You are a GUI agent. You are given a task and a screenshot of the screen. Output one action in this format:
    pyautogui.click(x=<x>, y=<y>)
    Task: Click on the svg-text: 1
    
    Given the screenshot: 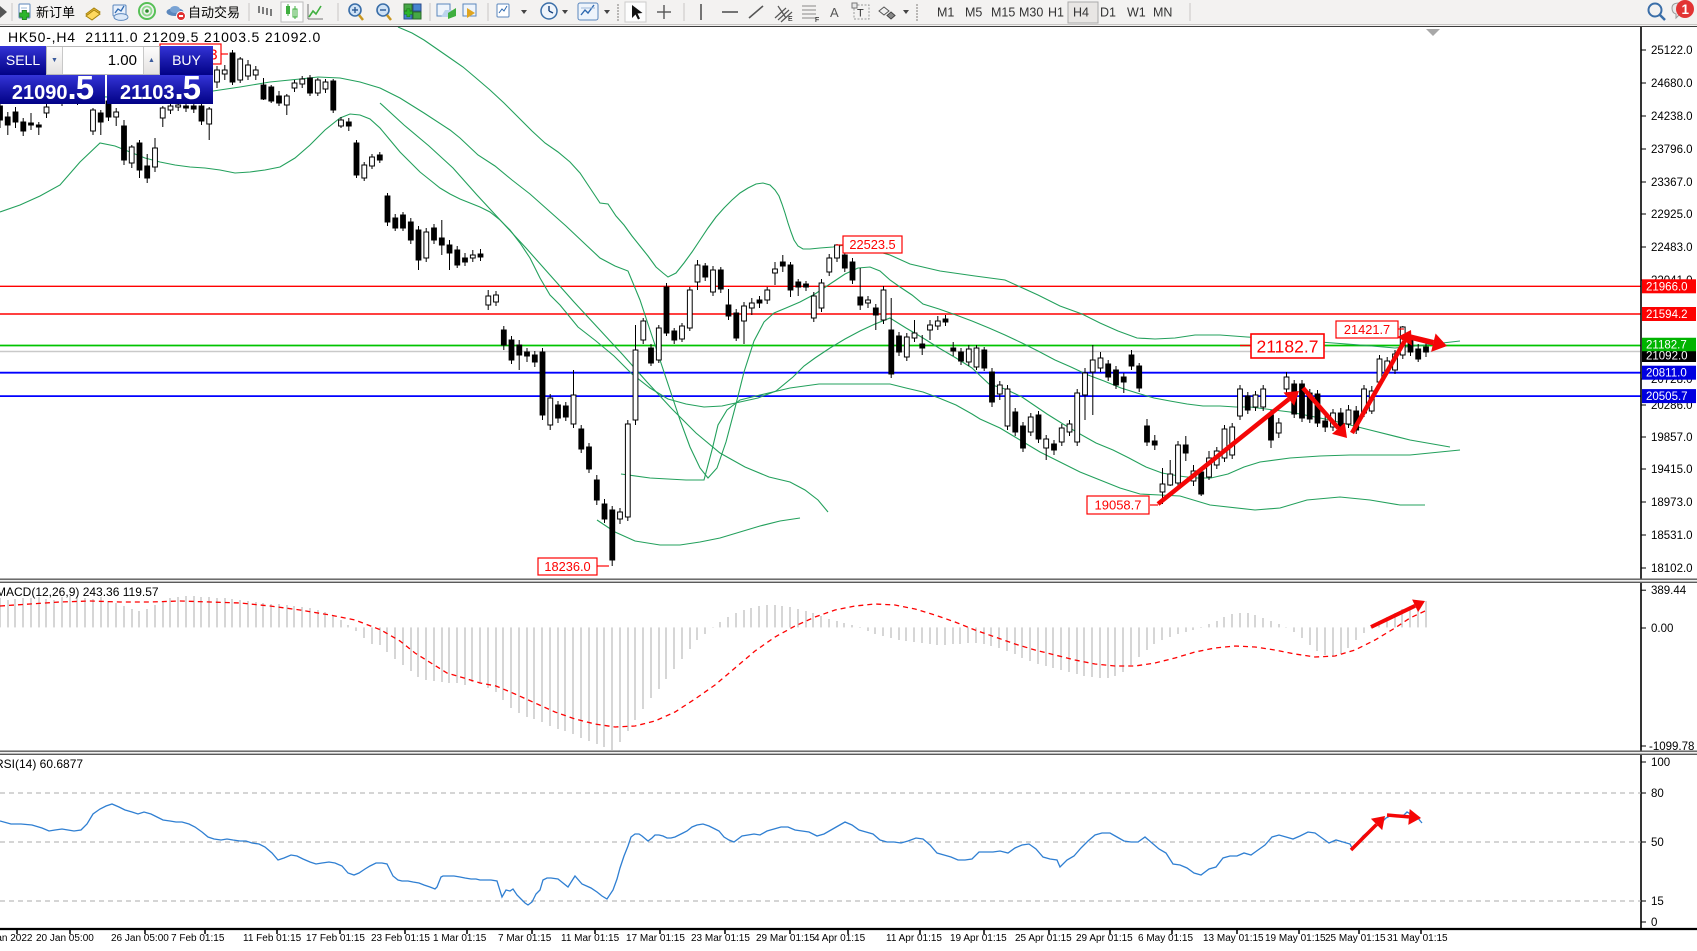 What is the action you would take?
    pyautogui.click(x=1686, y=9)
    